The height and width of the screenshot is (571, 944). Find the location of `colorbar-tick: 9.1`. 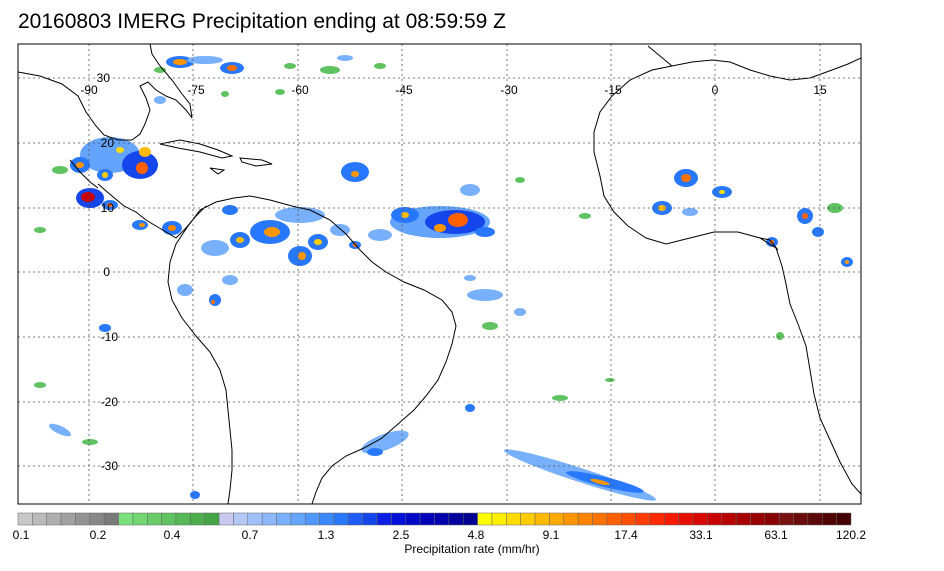

colorbar-tick: 9.1 is located at coordinates (551, 535).